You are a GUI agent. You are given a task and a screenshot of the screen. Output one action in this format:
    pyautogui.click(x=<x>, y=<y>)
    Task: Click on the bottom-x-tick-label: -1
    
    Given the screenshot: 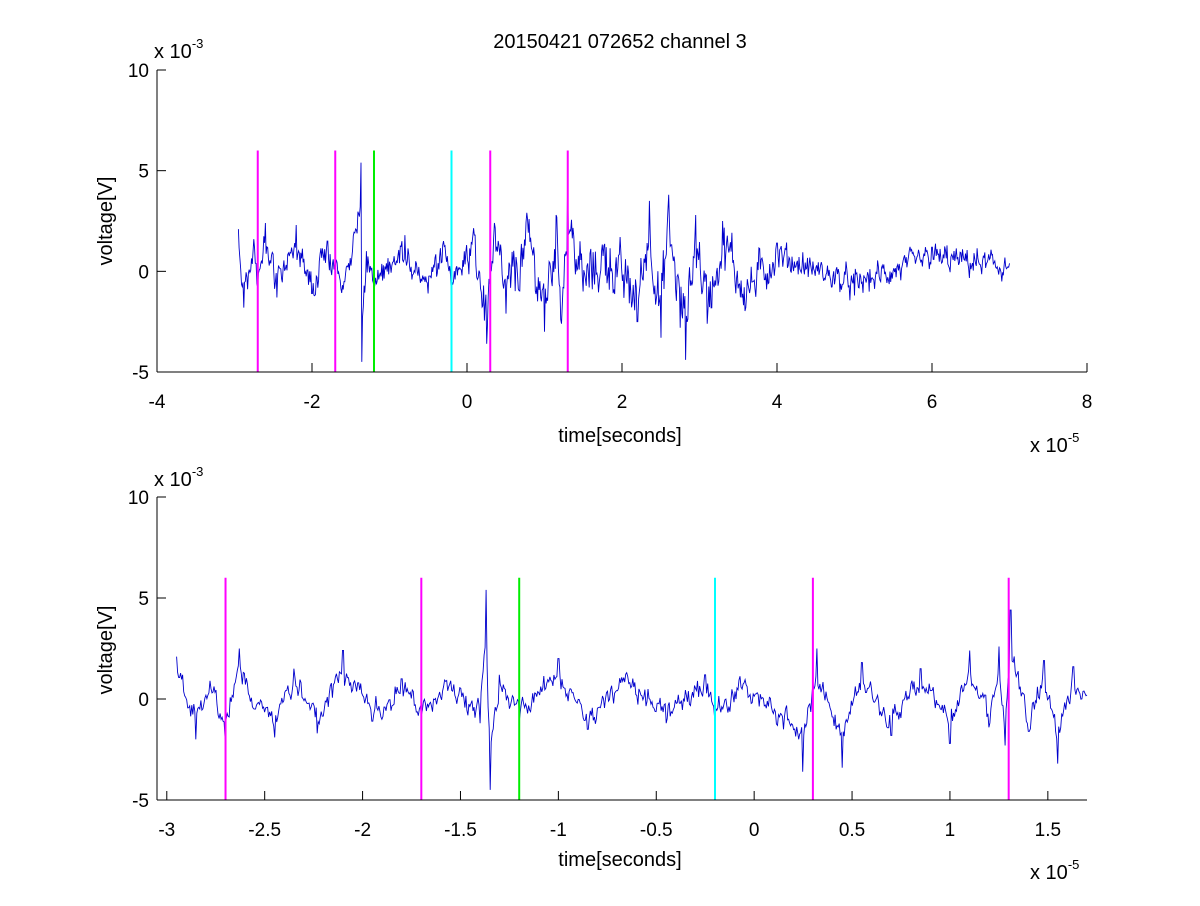 What is the action you would take?
    pyautogui.click(x=558, y=830)
    